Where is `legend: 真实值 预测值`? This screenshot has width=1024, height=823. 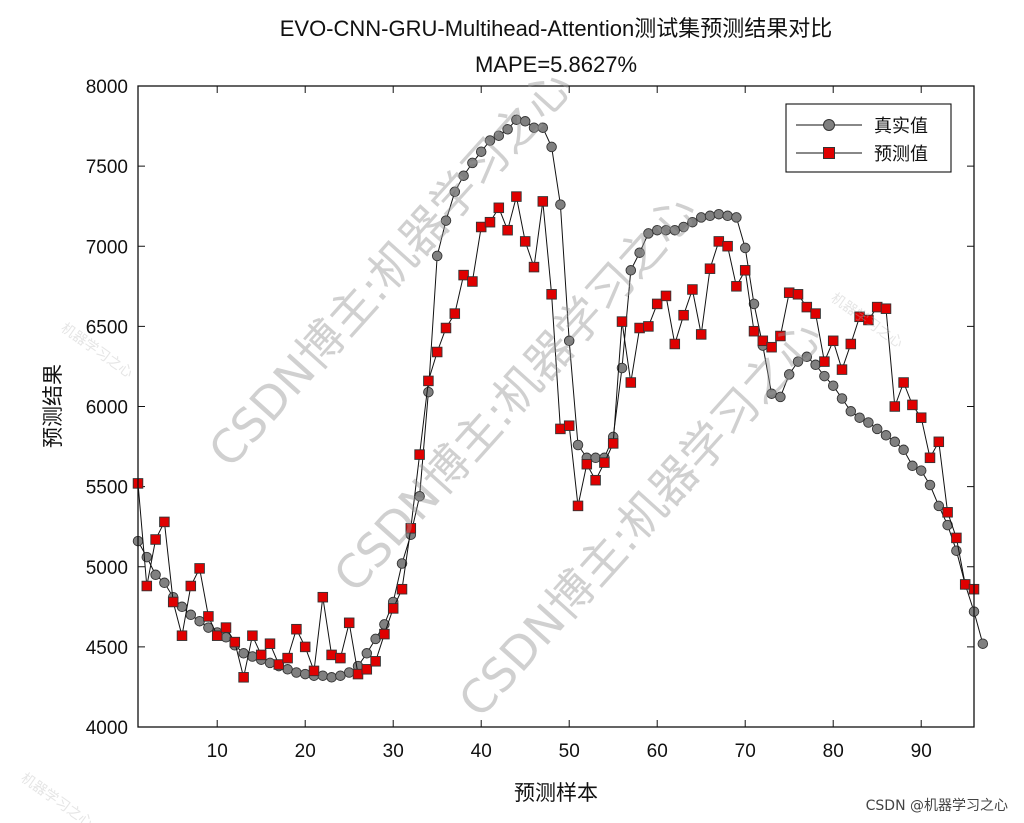
legend: 真实值 预测值 is located at coordinates (868, 138).